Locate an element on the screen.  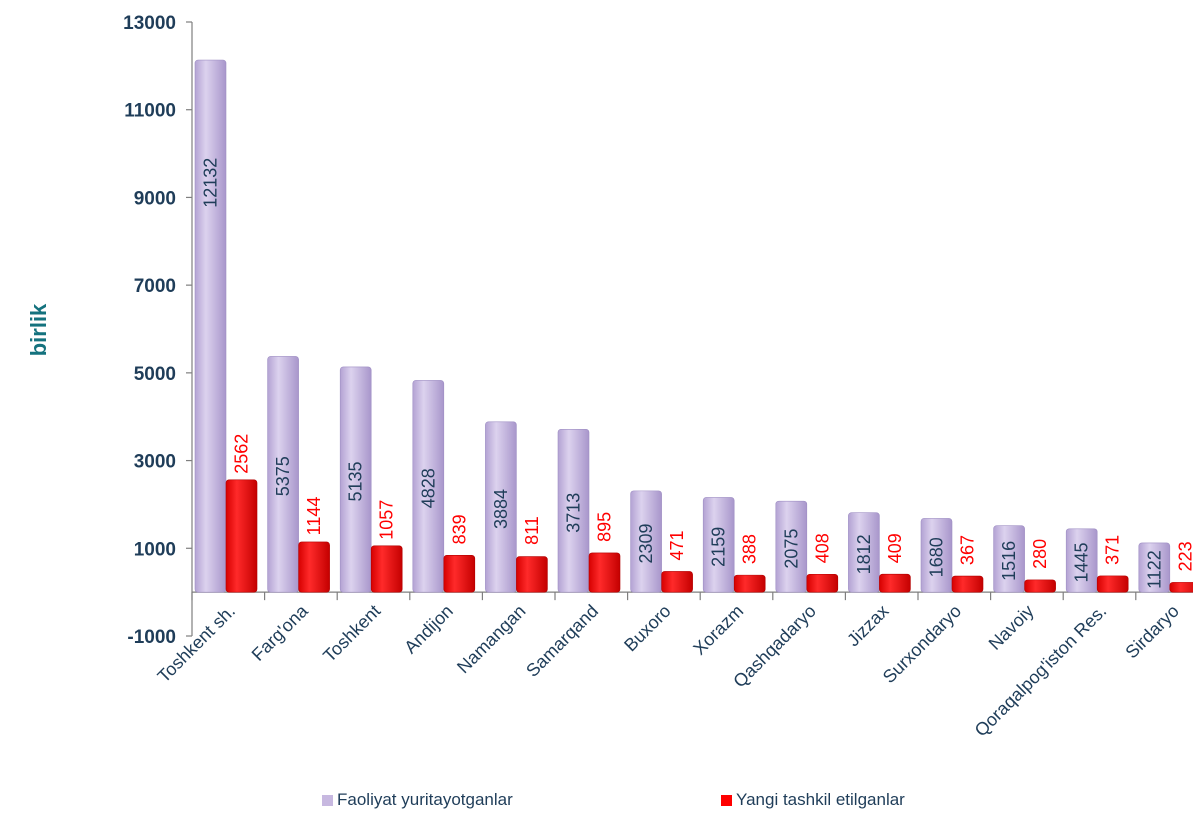
data-label-existing: 1122 is located at coordinates (1154, 569).